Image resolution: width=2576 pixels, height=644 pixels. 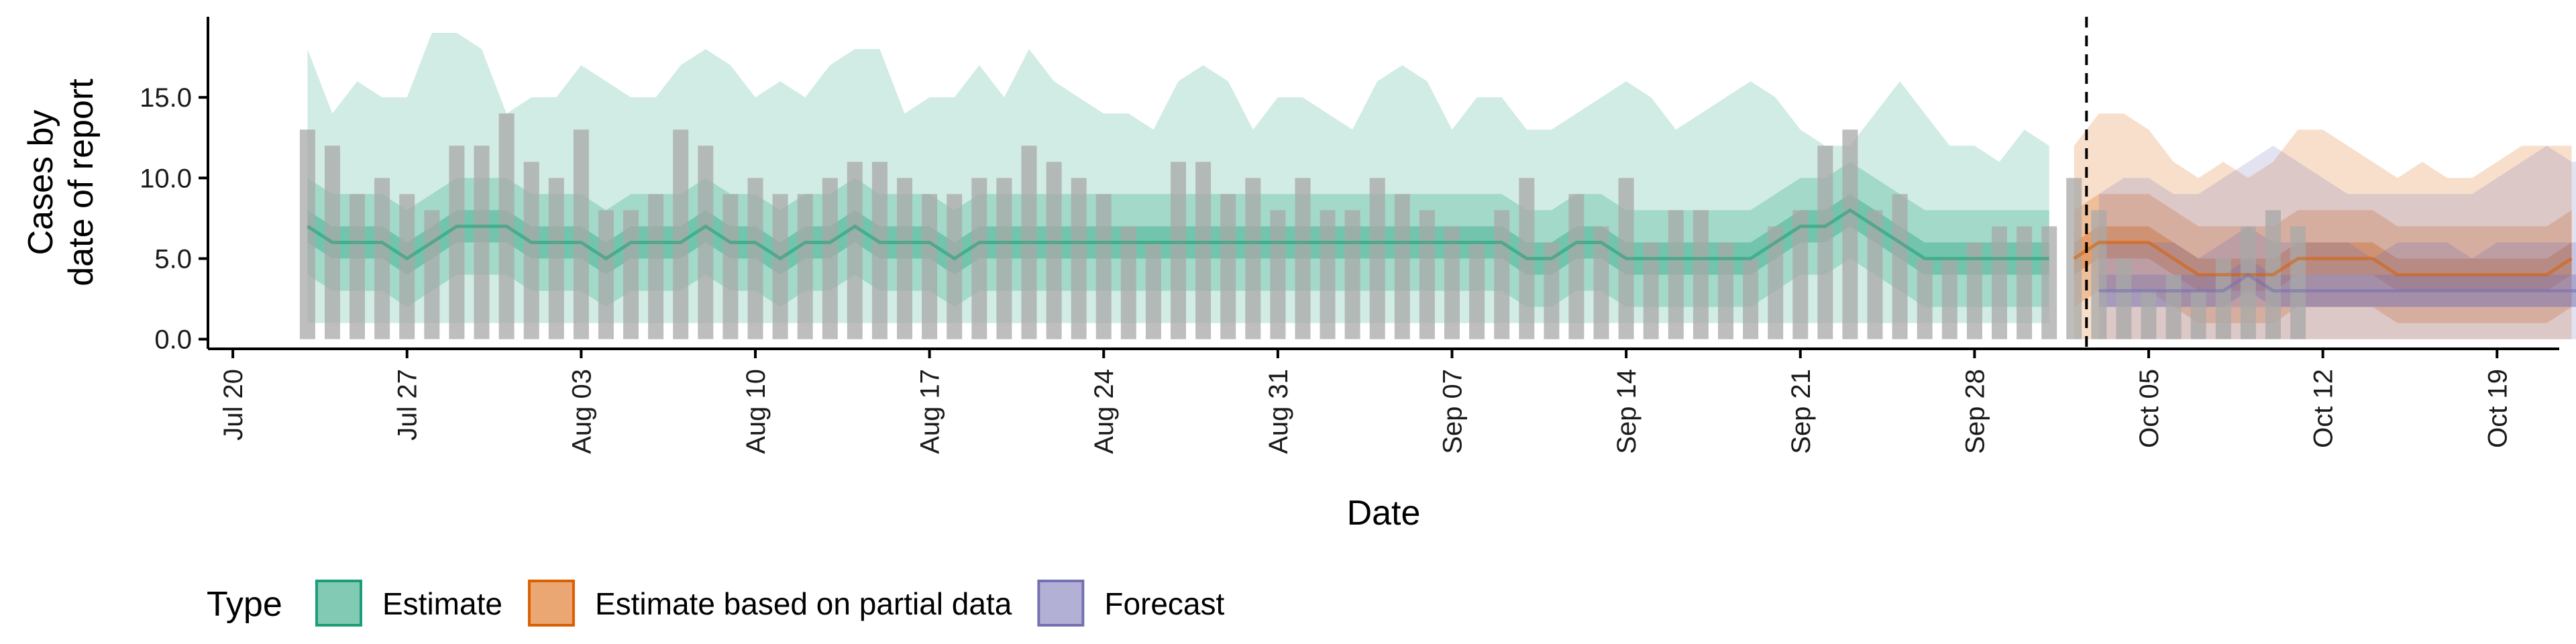 What do you see at coordinates (173, 259) in the screenshot?
I see `y-tick-label: 5.0` at bounding box center [173, 259].